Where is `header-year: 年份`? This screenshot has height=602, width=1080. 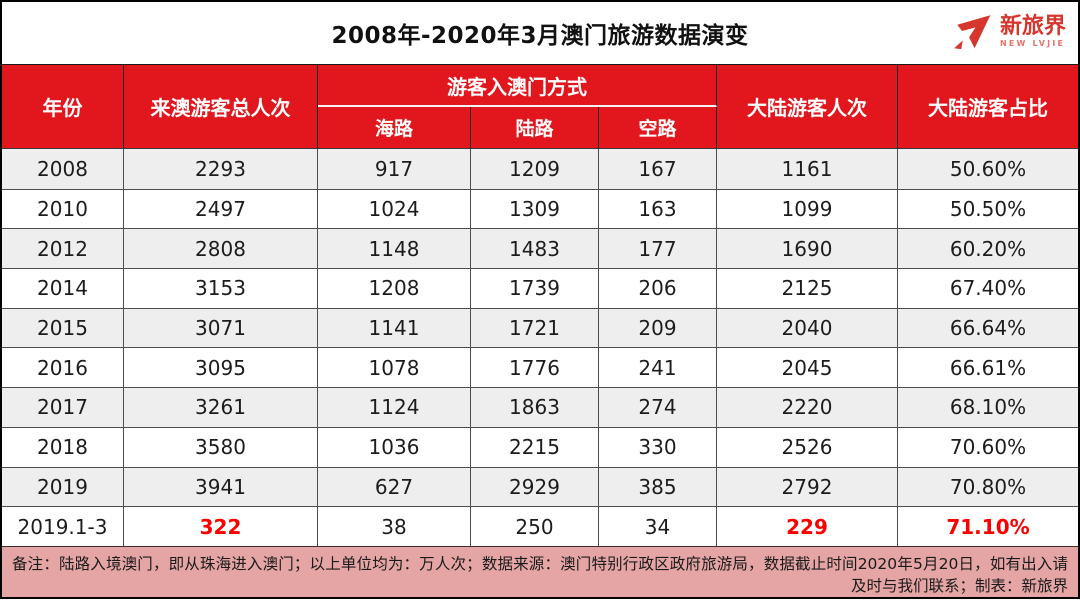 header-year: 年份 is located at coordinates (63, 106).